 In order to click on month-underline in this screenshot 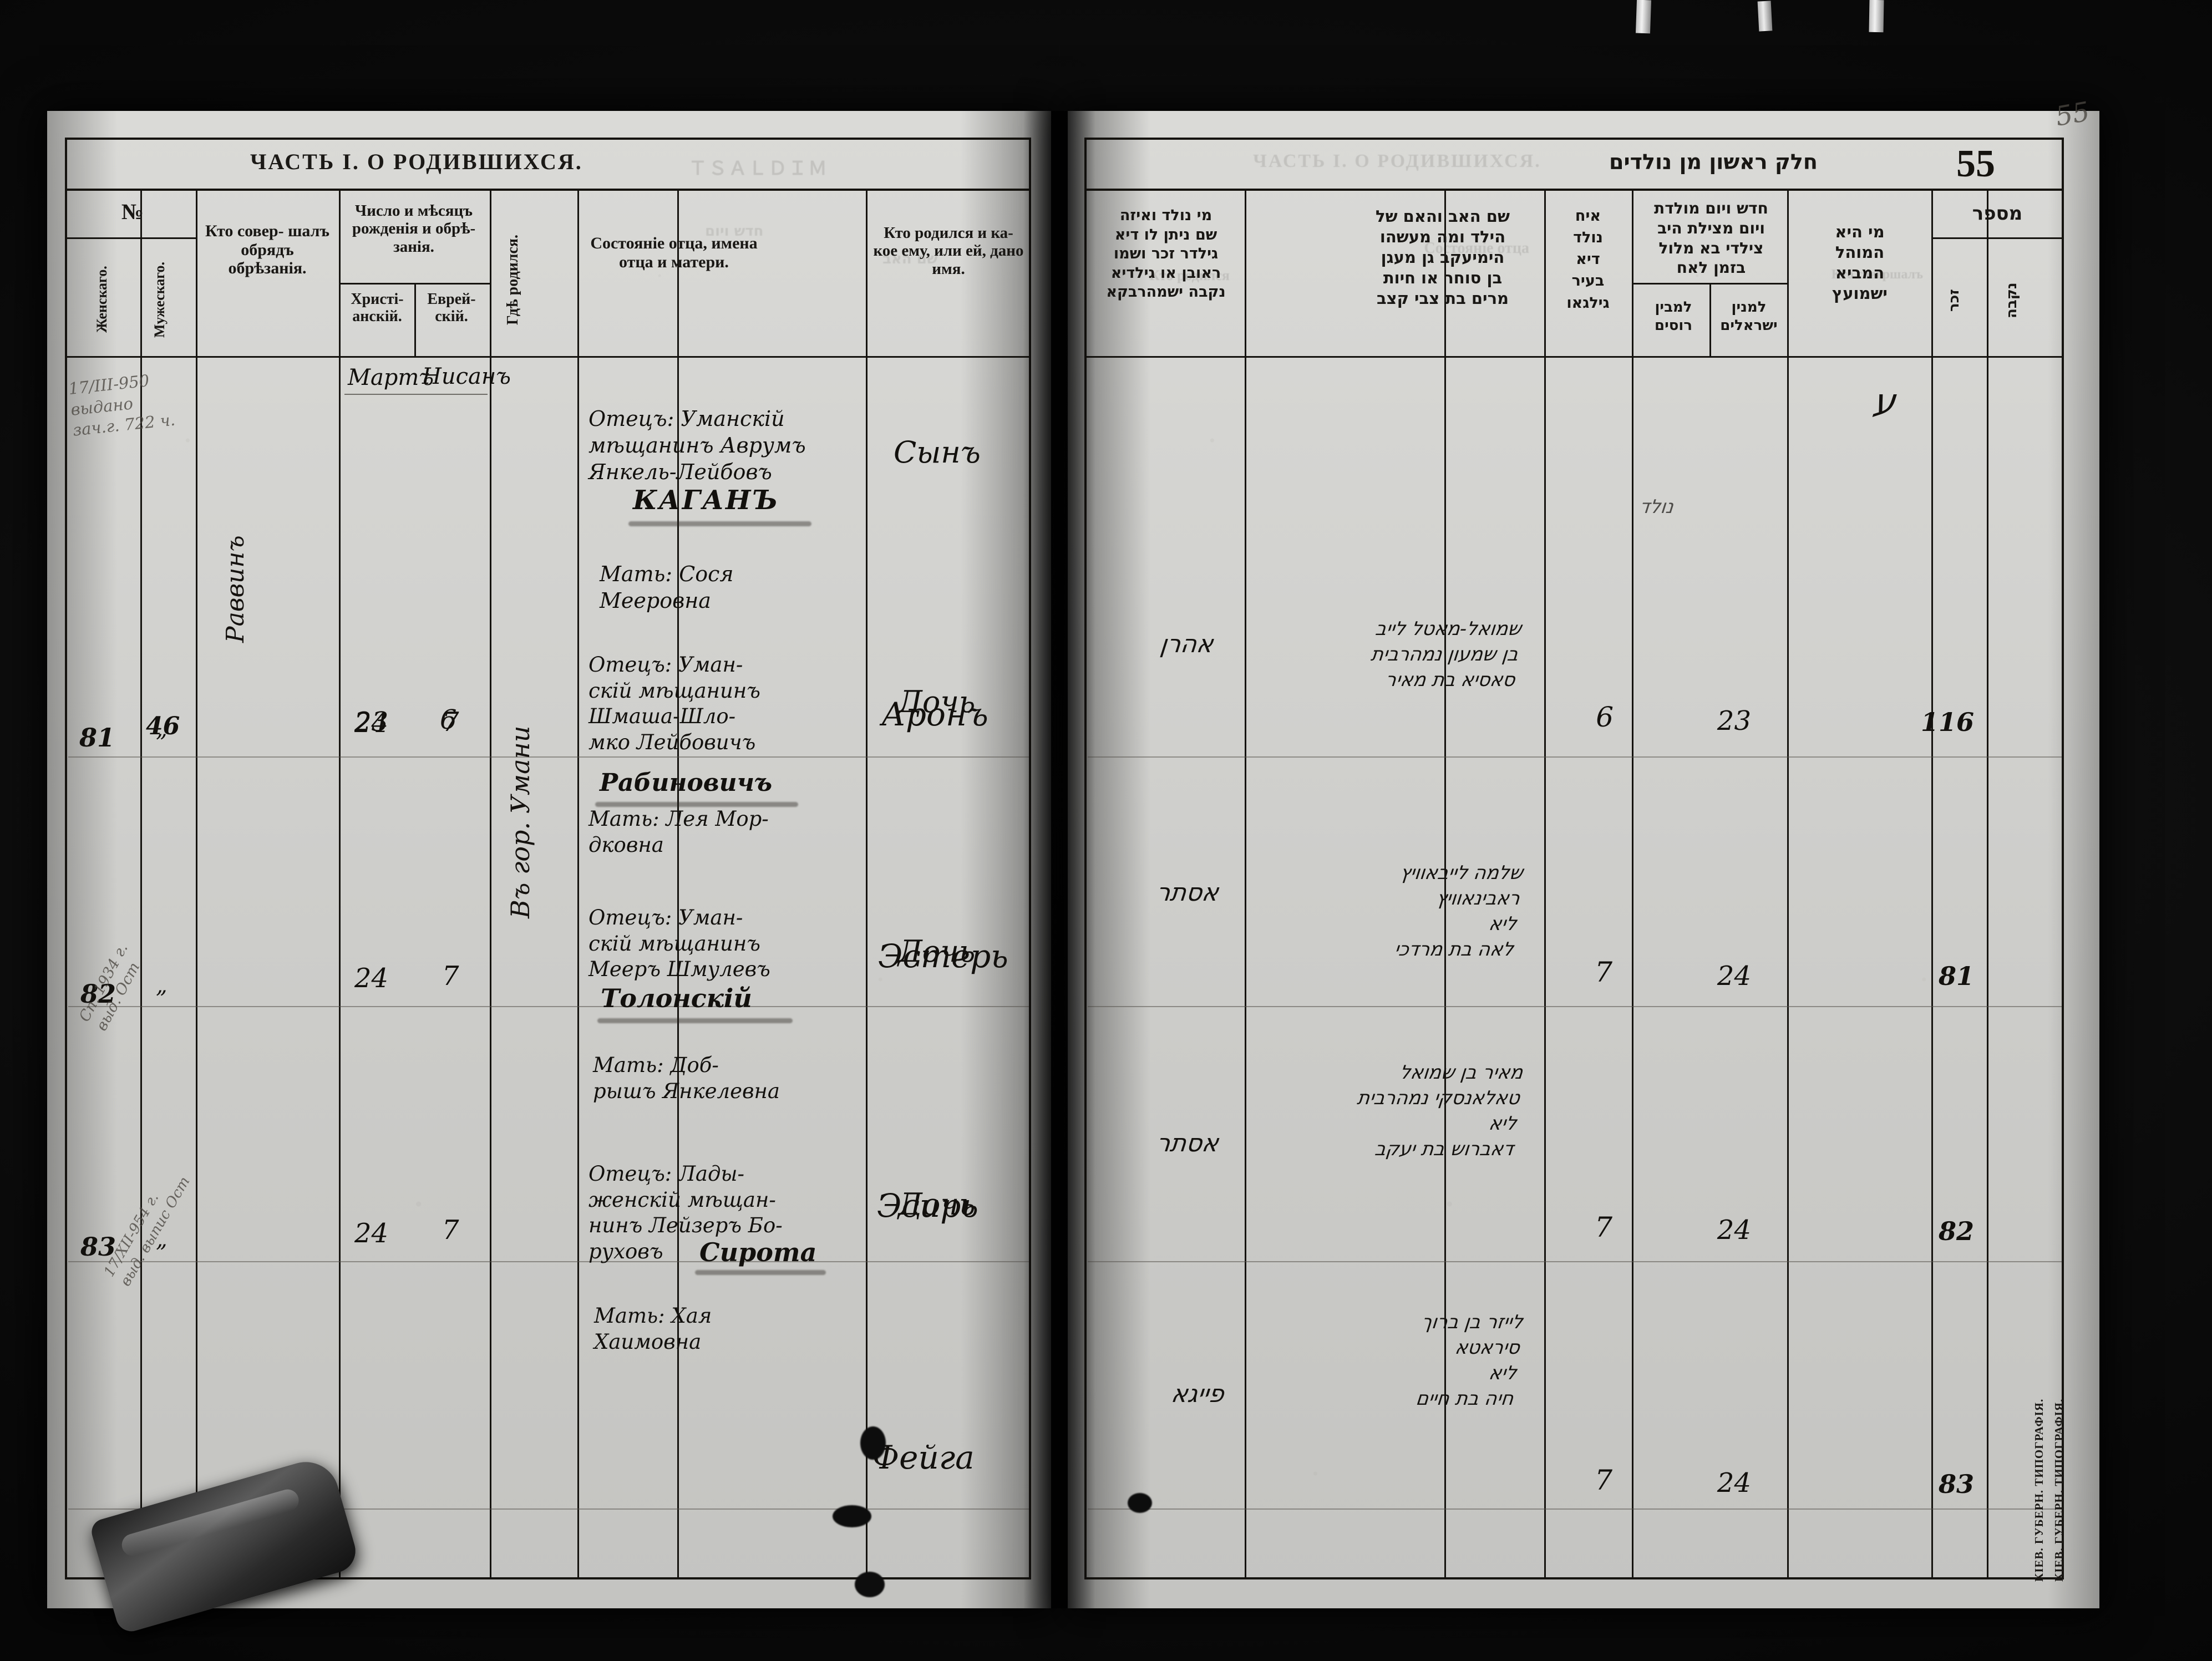, I will do `click(416, 395)`.